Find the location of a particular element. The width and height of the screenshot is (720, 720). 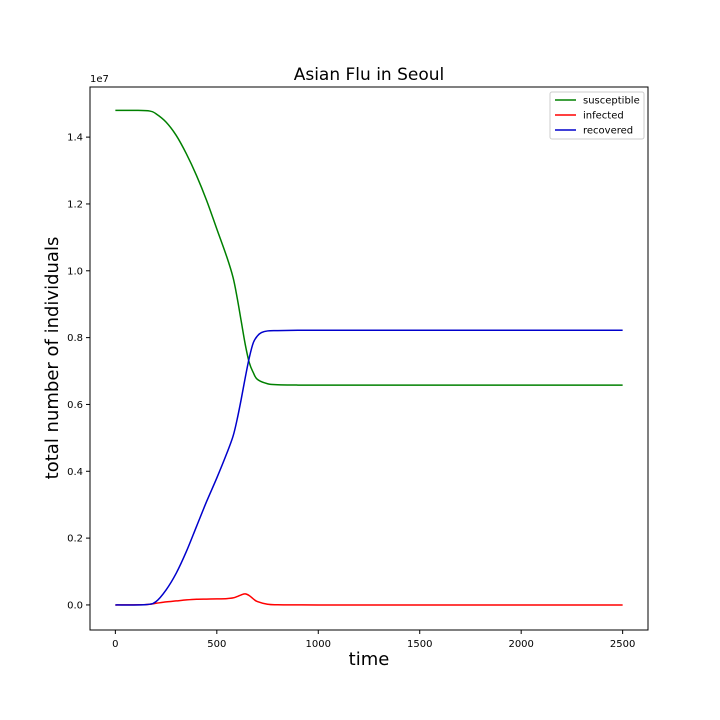

y-tick-label: 0.8 is located at coordinates (75, 338).